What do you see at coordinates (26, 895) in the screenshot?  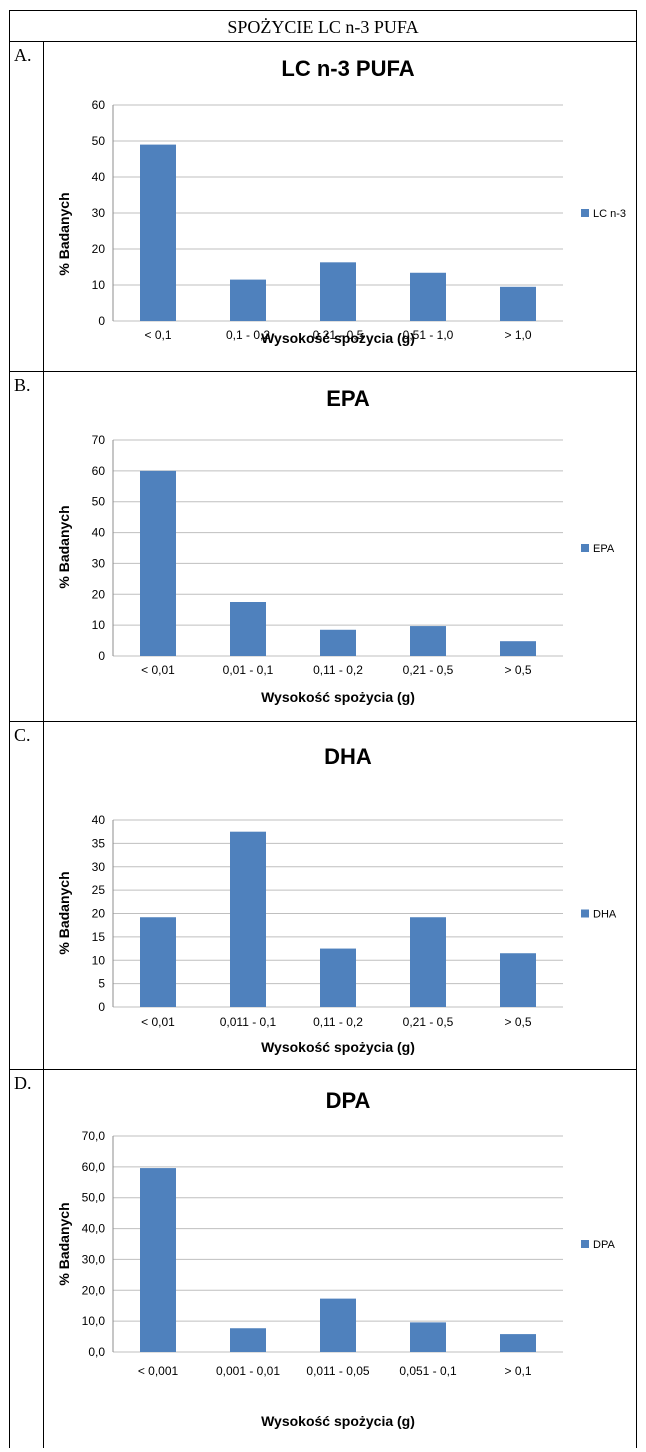 I see `panel-label: C.` at bounding box center [26, 895].